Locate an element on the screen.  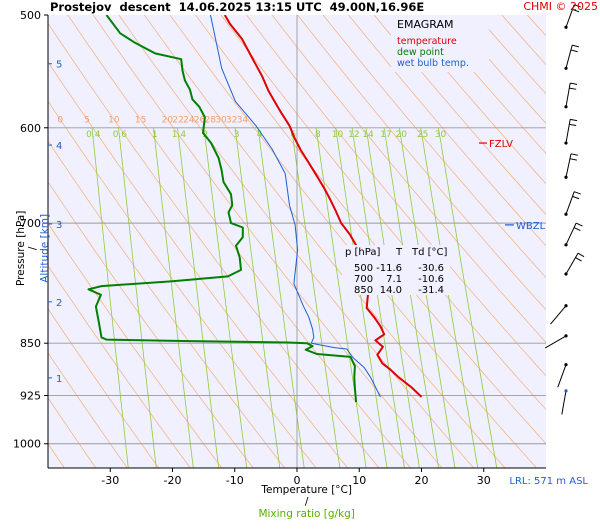
mixing-ratio-axis-label: Mixing ratio [g/kg] is located at coordinates (306, 514).